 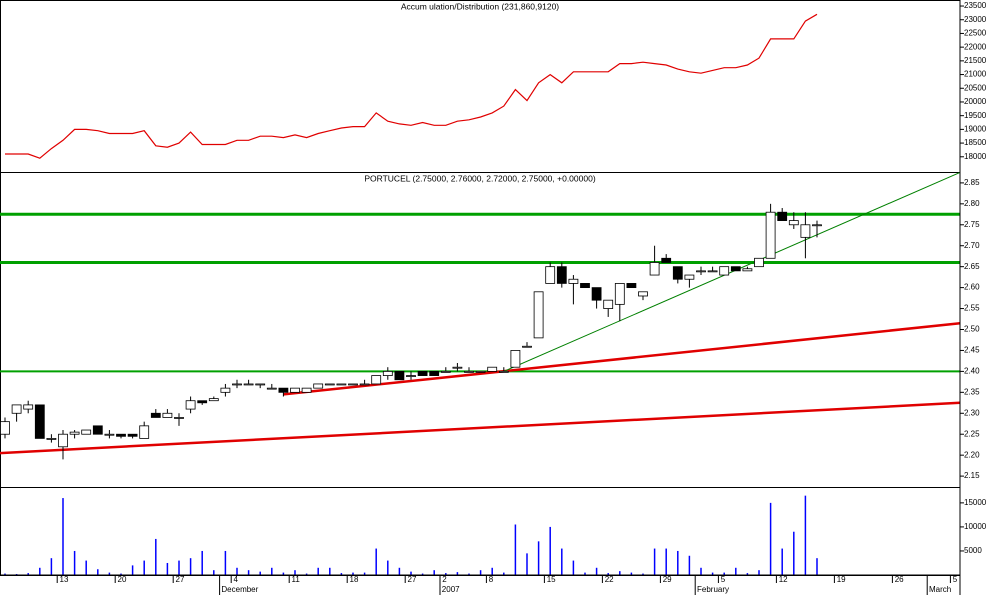 What do you see at coordinates (975, 526) in the screenshot?
I see `y-tick-label: 10000` at bounding box center [975, 526].